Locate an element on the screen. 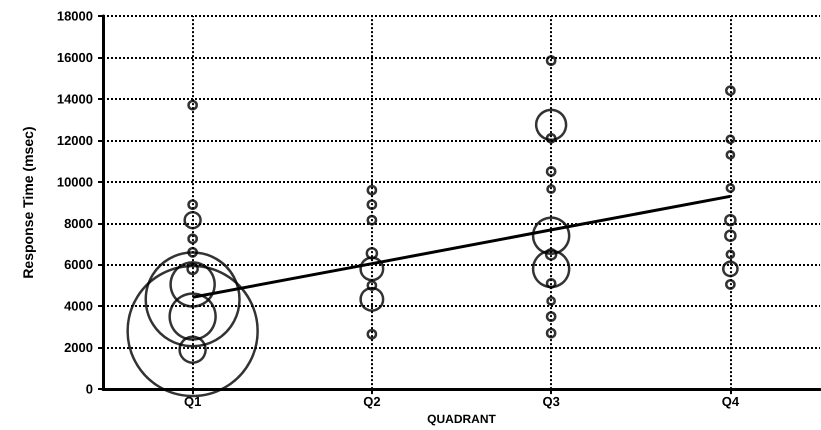 The image size is (821, 430). y-tick-label: 2000 is located at coordinates (78, 348).